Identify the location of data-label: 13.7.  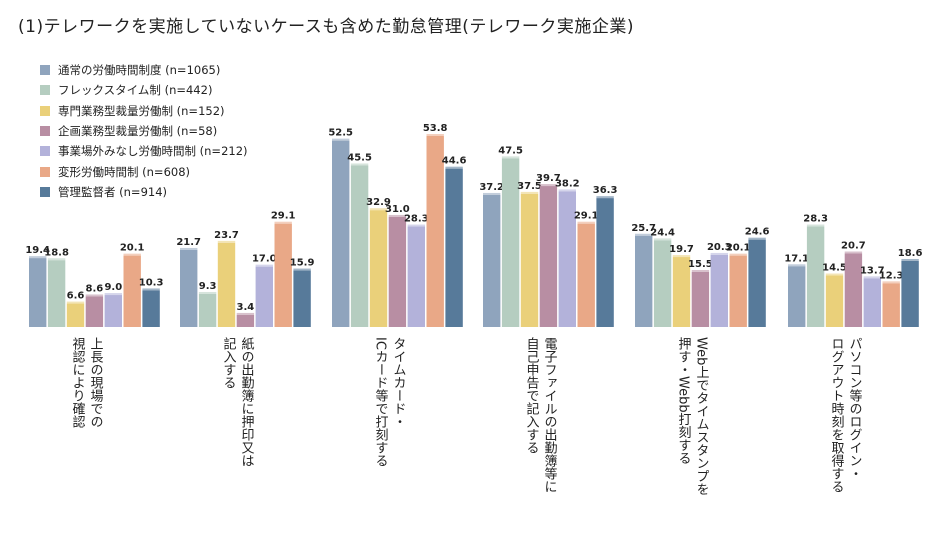
(872, 270).